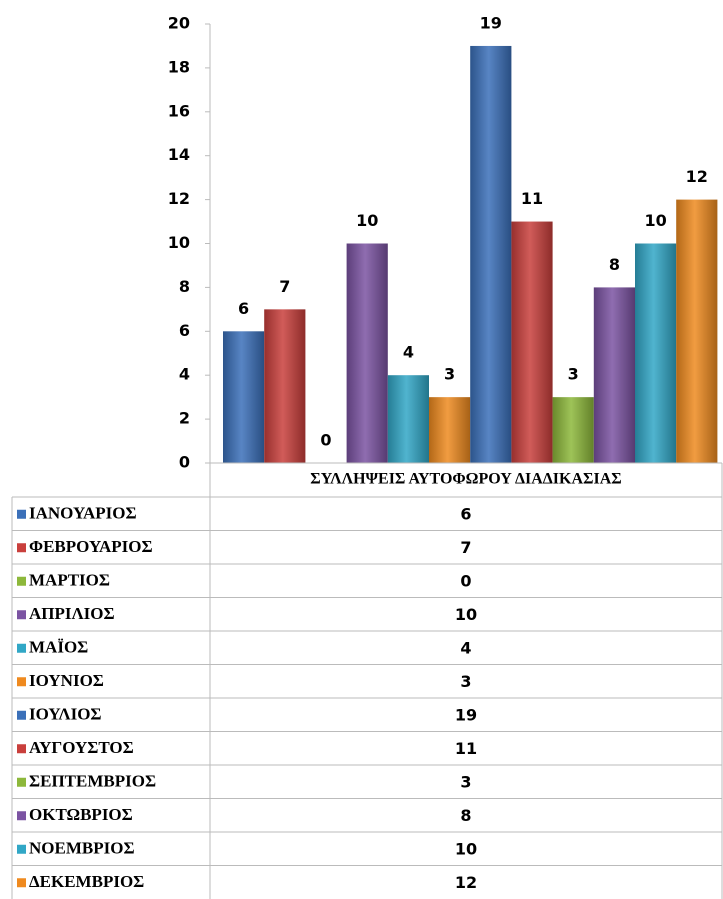 The width and height of the screenshot is (723, 899). I want to click on data-label: 12, so click(697, 176).